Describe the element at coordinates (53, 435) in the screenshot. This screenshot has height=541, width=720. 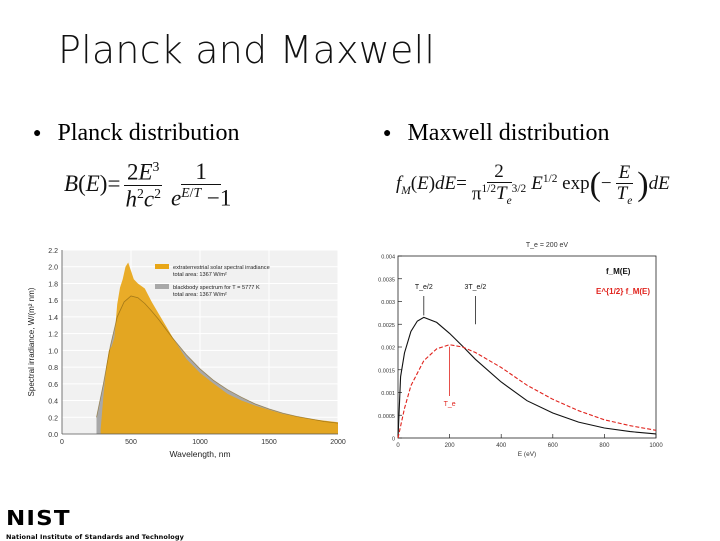
I see `y-tick-label: 0.0` at that location.